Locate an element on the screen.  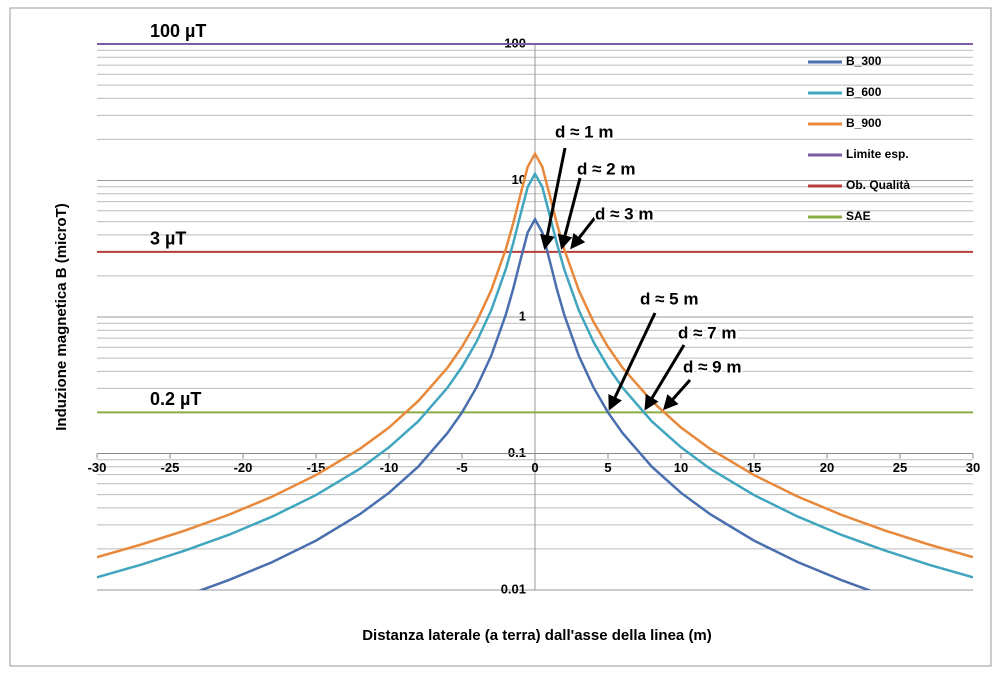
annotation: d ≈ 2 m is located at coordinates (606, 168).